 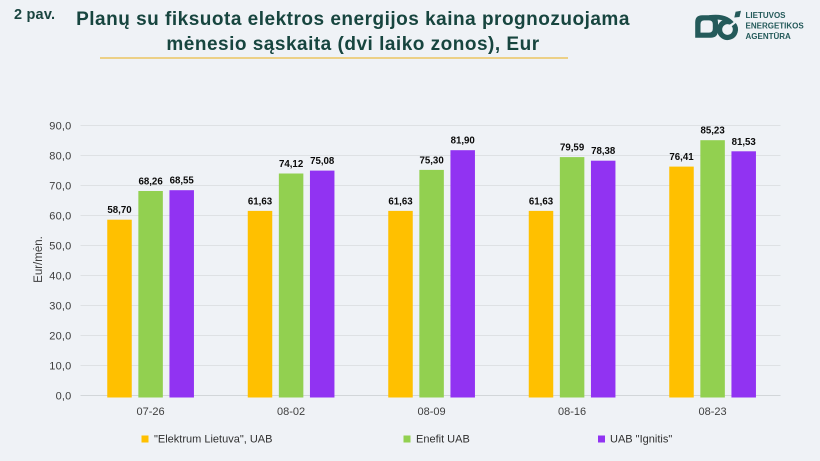 What do you see at coordinates (463, 141) in the screenshot?
I see `svg-text: 81,90` at bounding box center [463, 141].